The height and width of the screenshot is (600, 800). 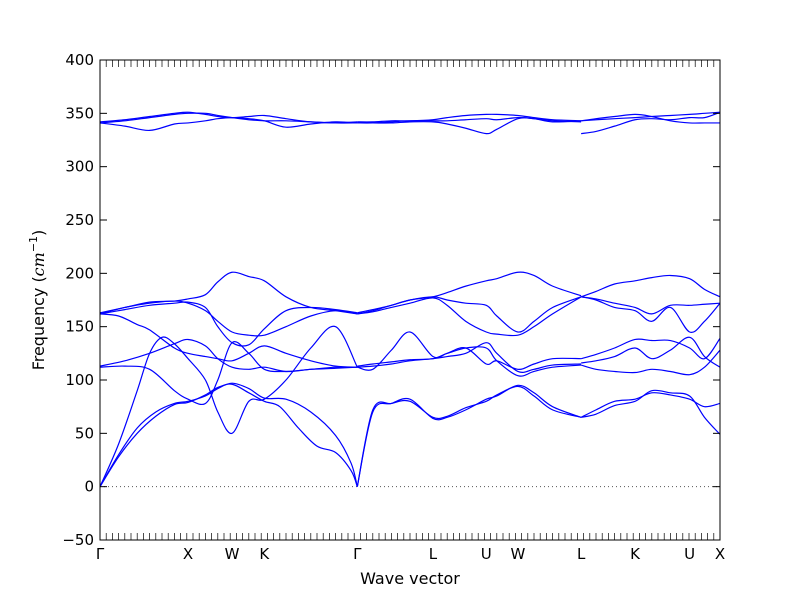 I want to click on y-axis-title-text: Frequency (, so click(x=38, y=323).